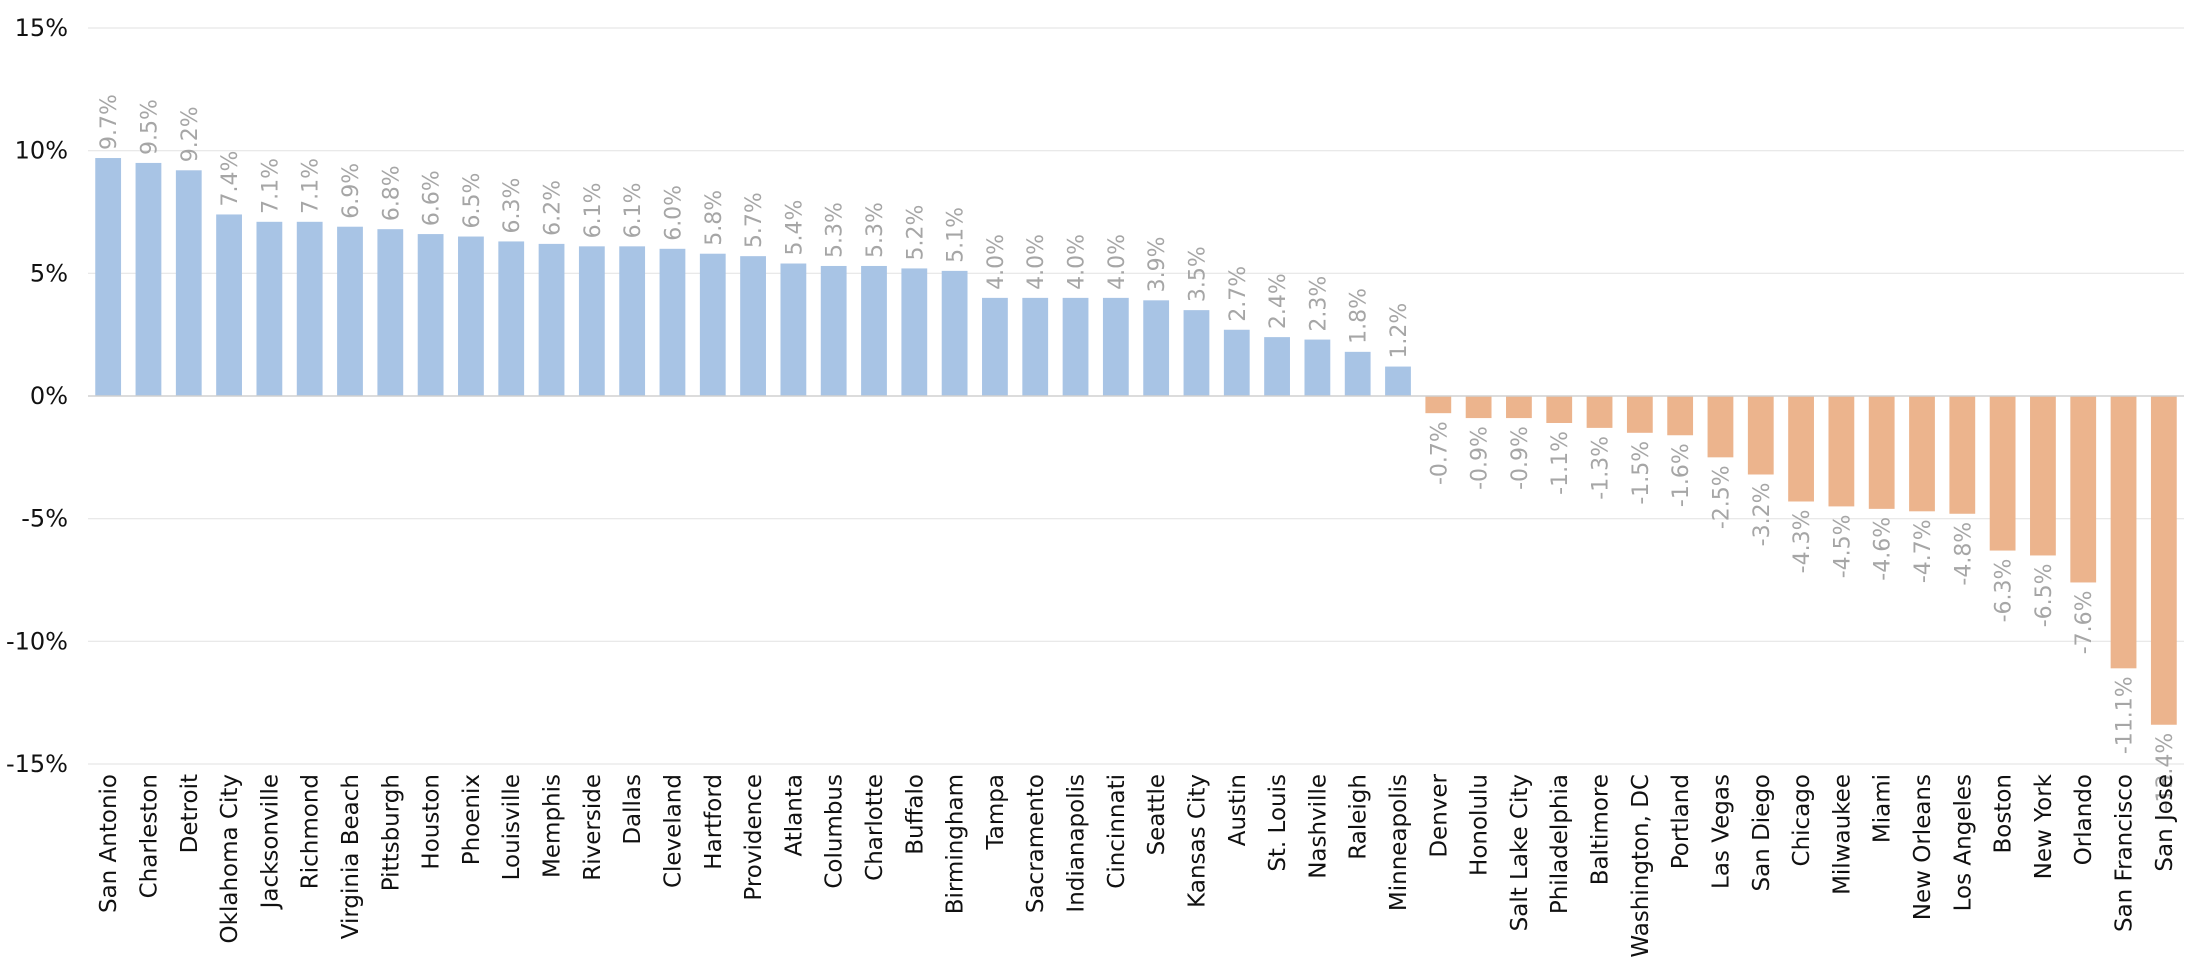  What do you see at coordinates (311, 831) in the screenshot?
I see `x-tick-label: Richmond` at bounding box center [311, 831].